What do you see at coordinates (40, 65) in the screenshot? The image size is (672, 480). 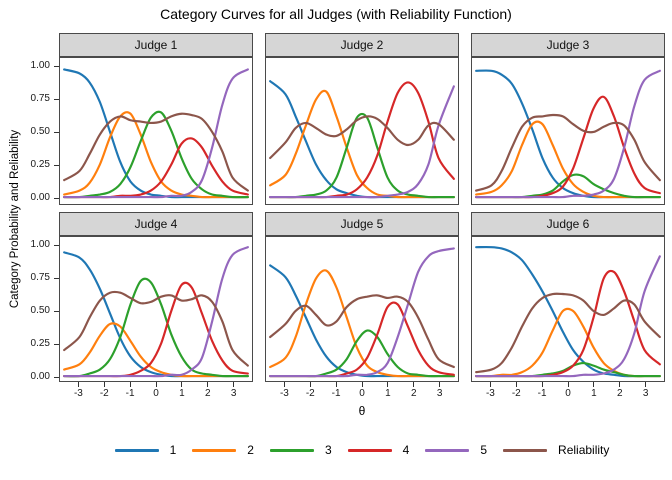 I see `y-tick-label: 1.00` at bounding box center [40, 65].